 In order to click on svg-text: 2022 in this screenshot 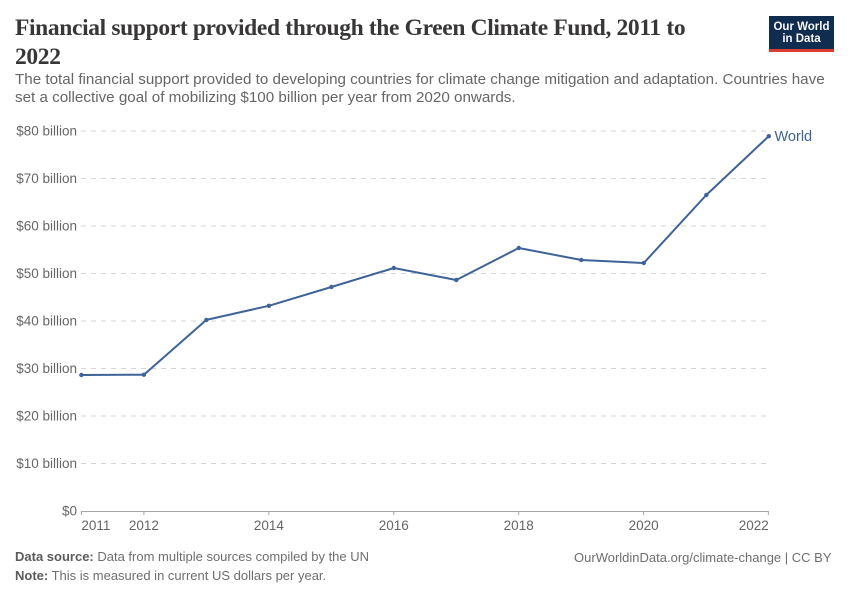, I will do `click(754, 525)`.